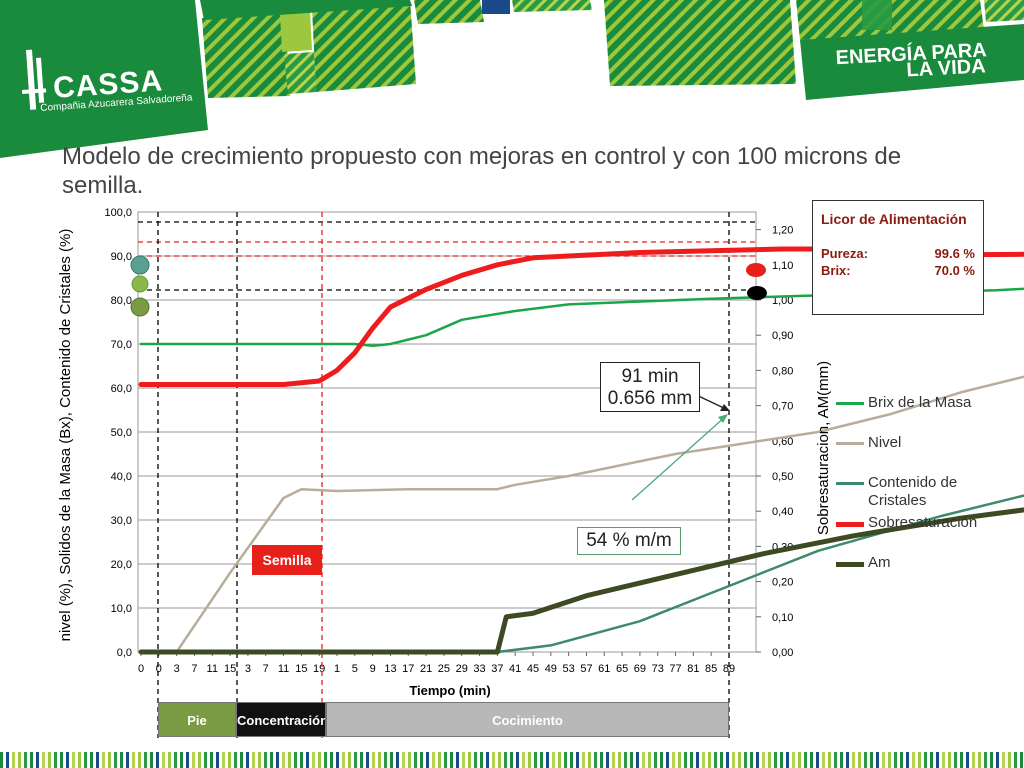 This screenshot has height=768, width=1024. I want to click on brix-label: Brix:, so click(836, 270).